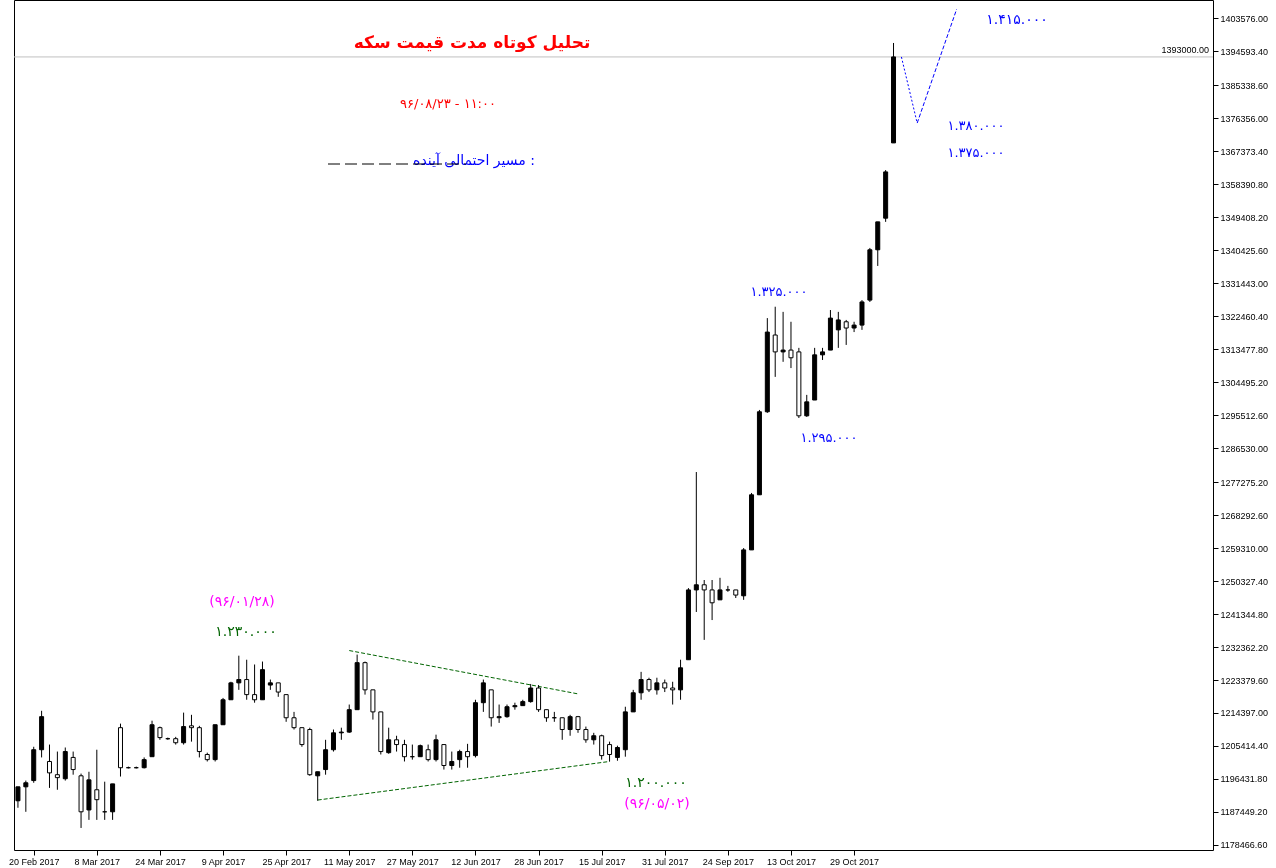 The image size is (1276, 868). Describe the element at coordinates (34, 861) in the screenshot. I see `x-tick-label: 20 Feb 2017` at that location.